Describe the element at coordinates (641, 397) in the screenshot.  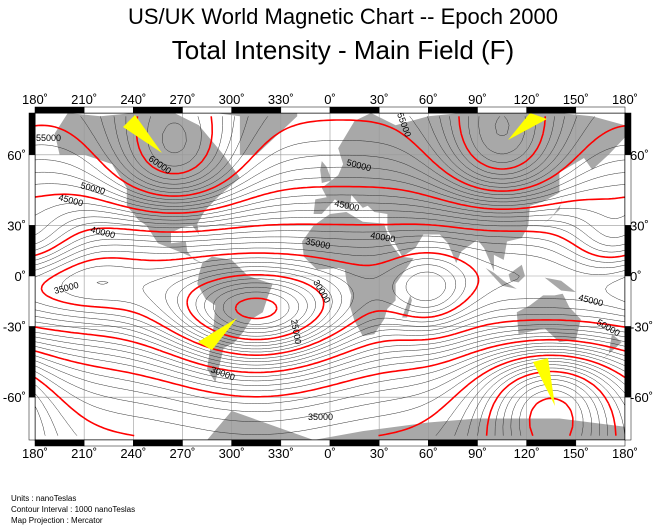
I see `latitude-label-right: -60˚` at that location.